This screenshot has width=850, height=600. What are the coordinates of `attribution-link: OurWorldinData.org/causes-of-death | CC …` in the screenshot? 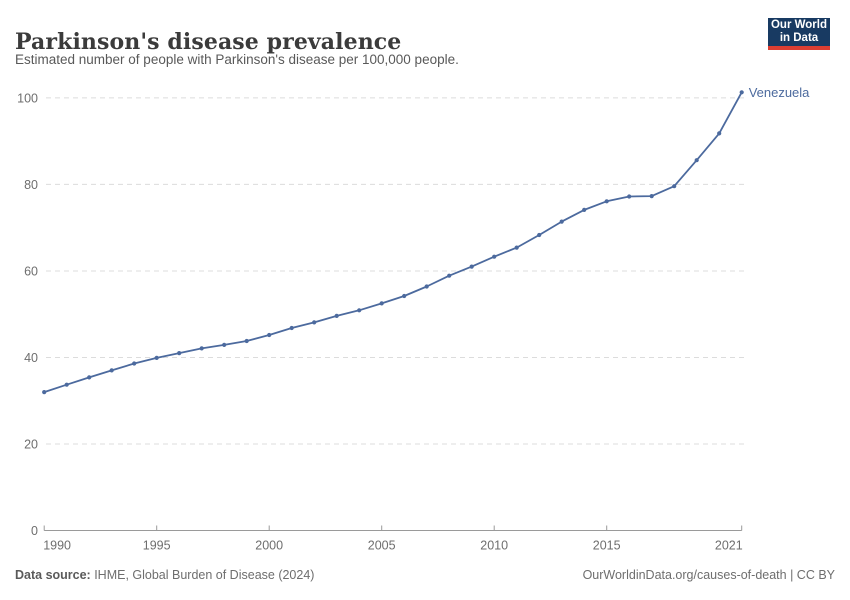 It's located at (708, 575).